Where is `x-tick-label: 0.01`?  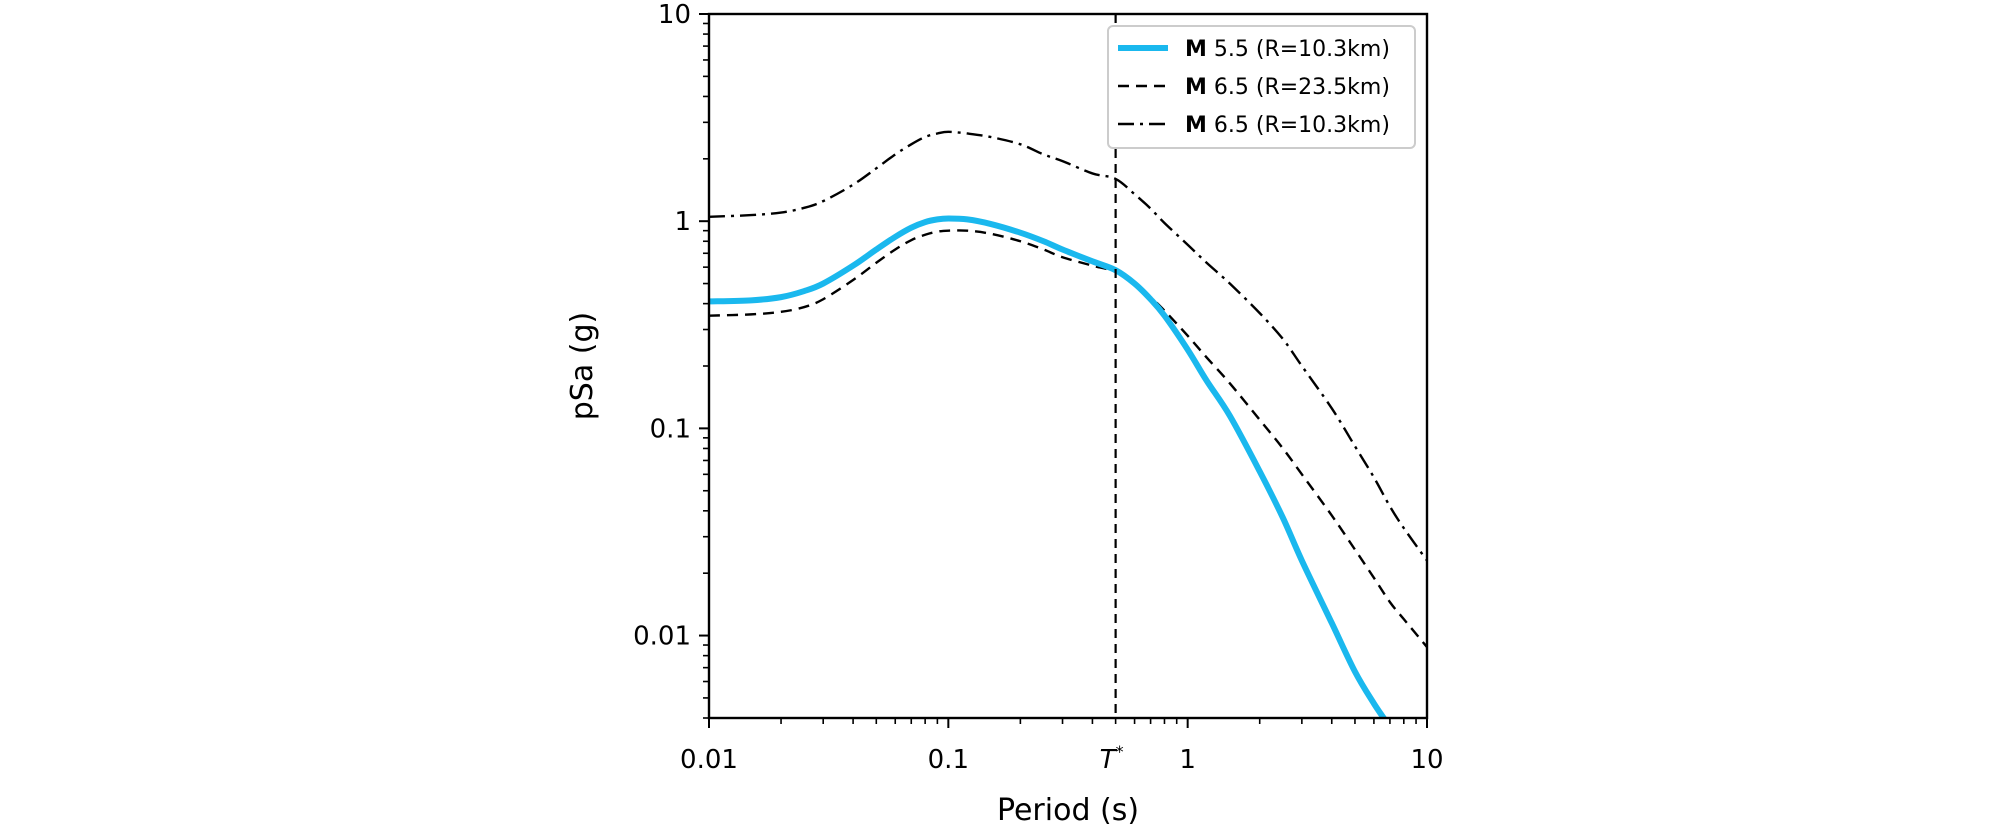 x-tick-label: 0.01 is located at coordinates (709, 760).